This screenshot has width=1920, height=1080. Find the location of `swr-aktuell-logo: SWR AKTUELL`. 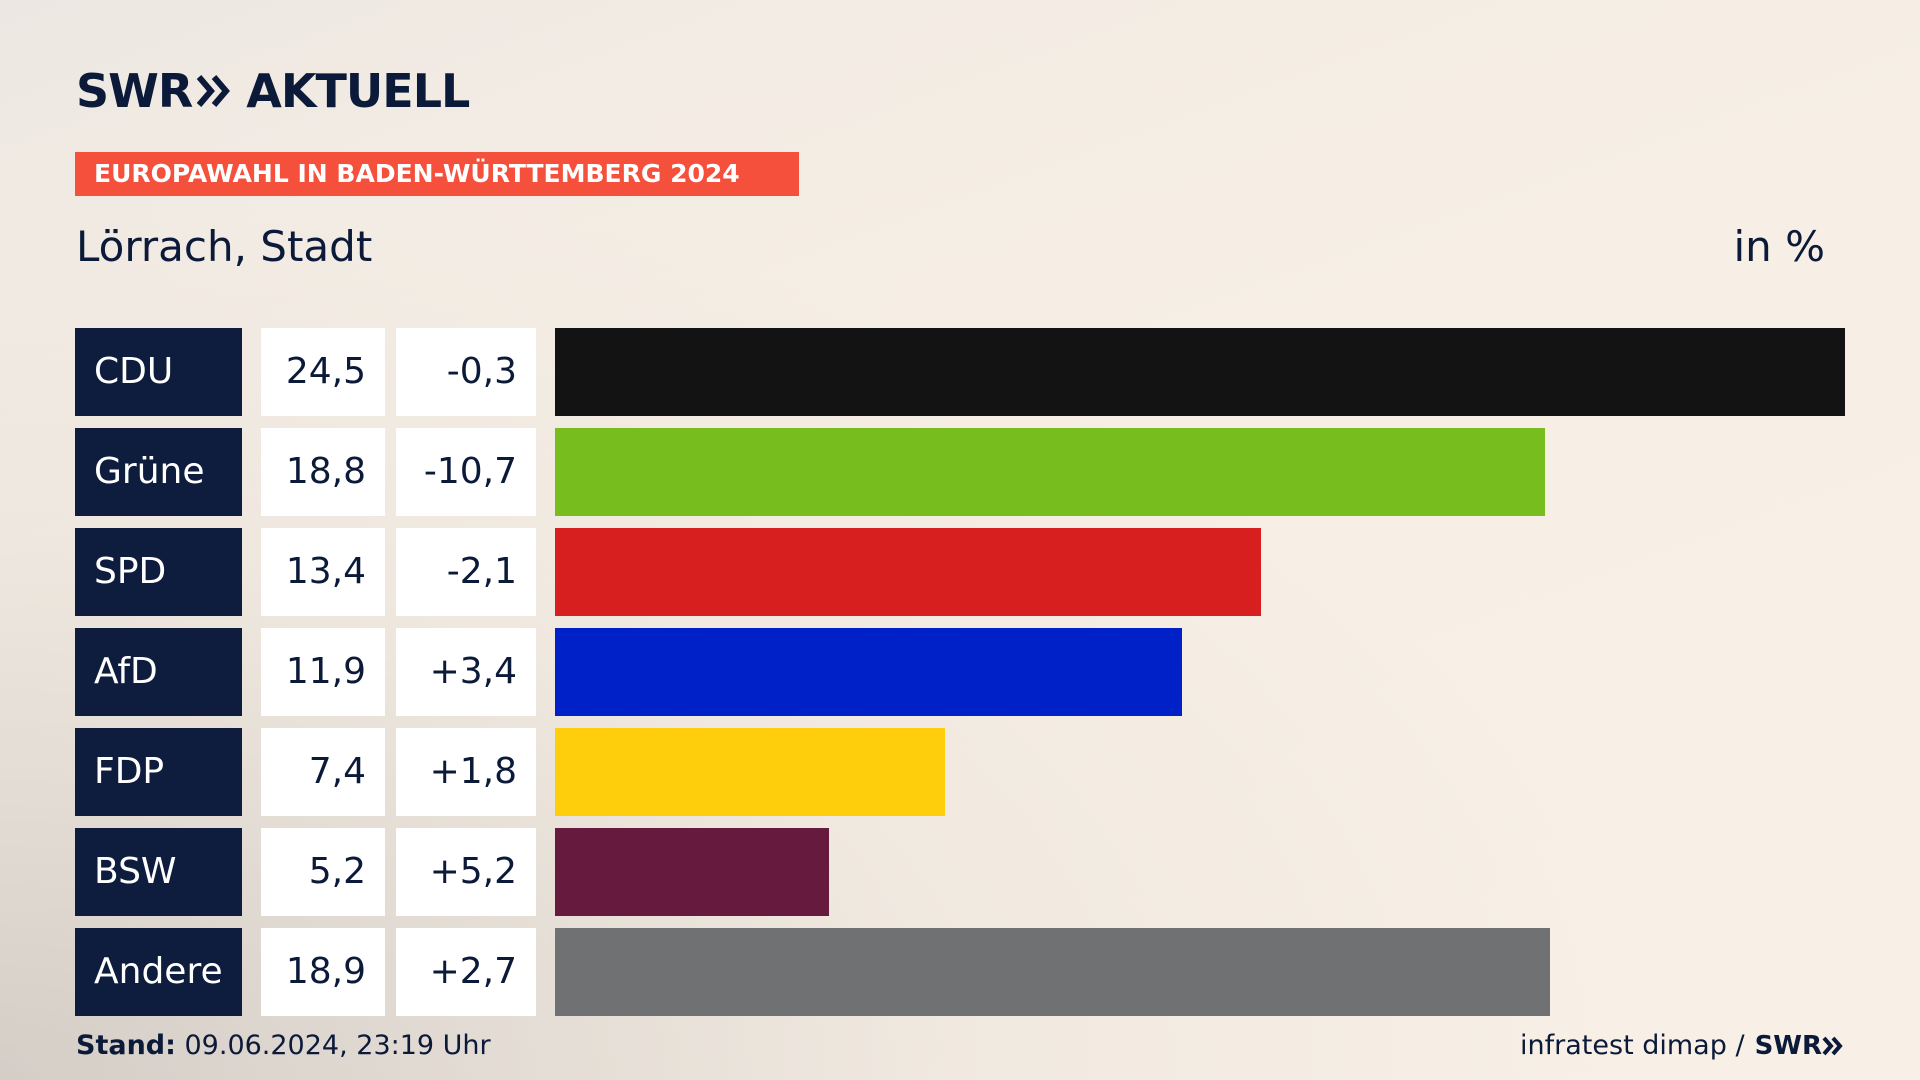

swr-aktuell-logo: SWR AKTUELL is located at coordinates (273, 91).